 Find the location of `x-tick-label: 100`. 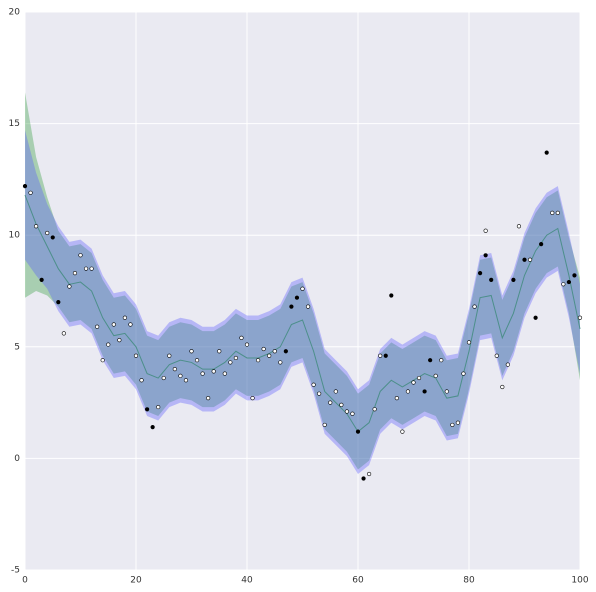

x-tick-label: 100 is located at coordinates (579, 581).